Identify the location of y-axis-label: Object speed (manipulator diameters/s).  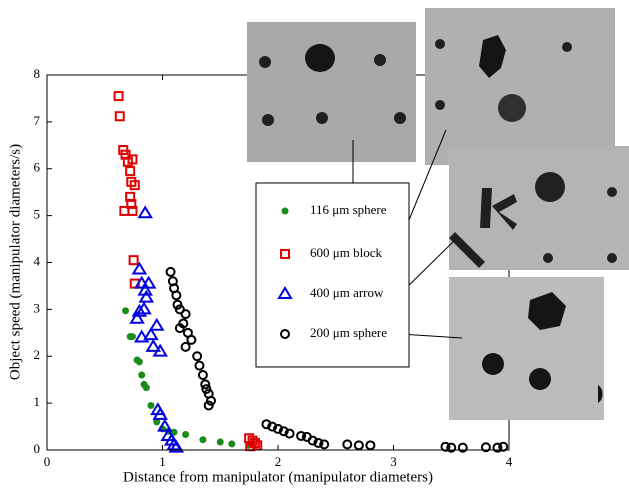
(15, 262).